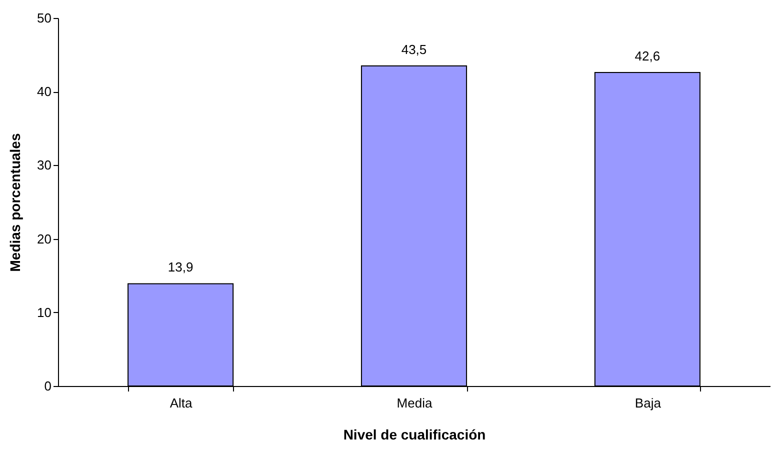 The width and height of the screenshot is (776, 450). What do you see at coordinates (648, 403) in the screenshot?
I see `x-tick-label: Baja` at bounding box center [648, 403].